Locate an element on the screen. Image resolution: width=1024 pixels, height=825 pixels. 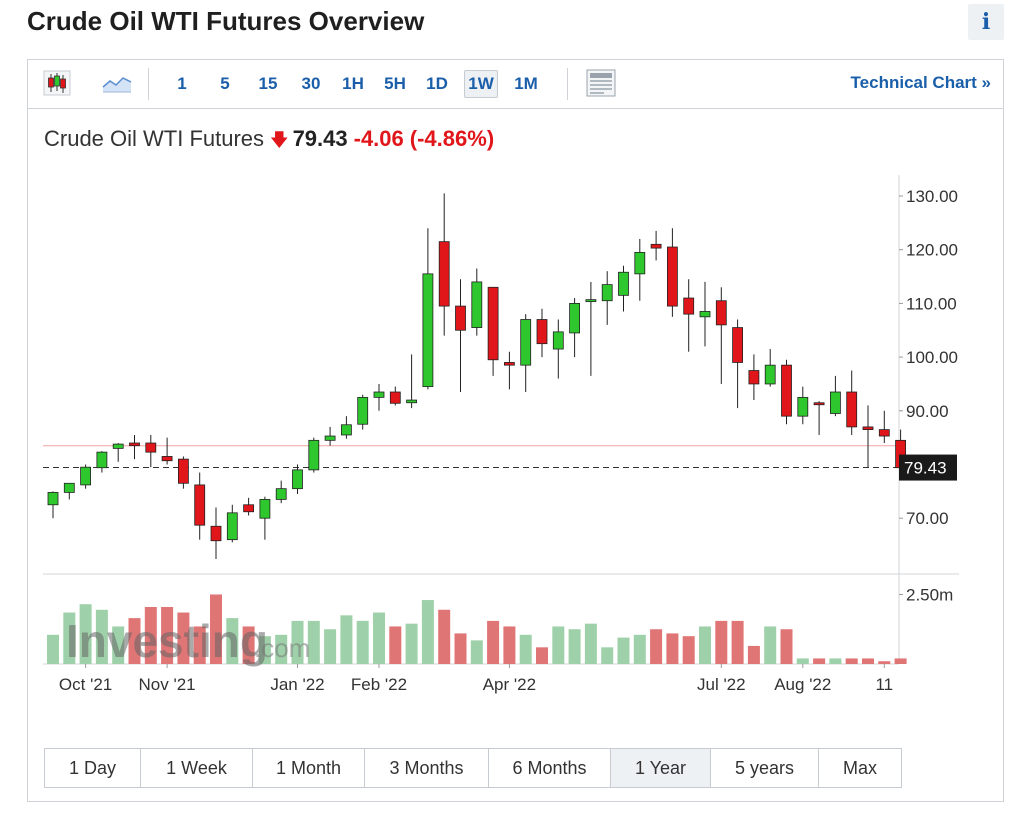
chart-toolbar: 1 5 15 30 1H 5H 1D 1W 1M Technical Chart » is located at coordinates (515, 84).